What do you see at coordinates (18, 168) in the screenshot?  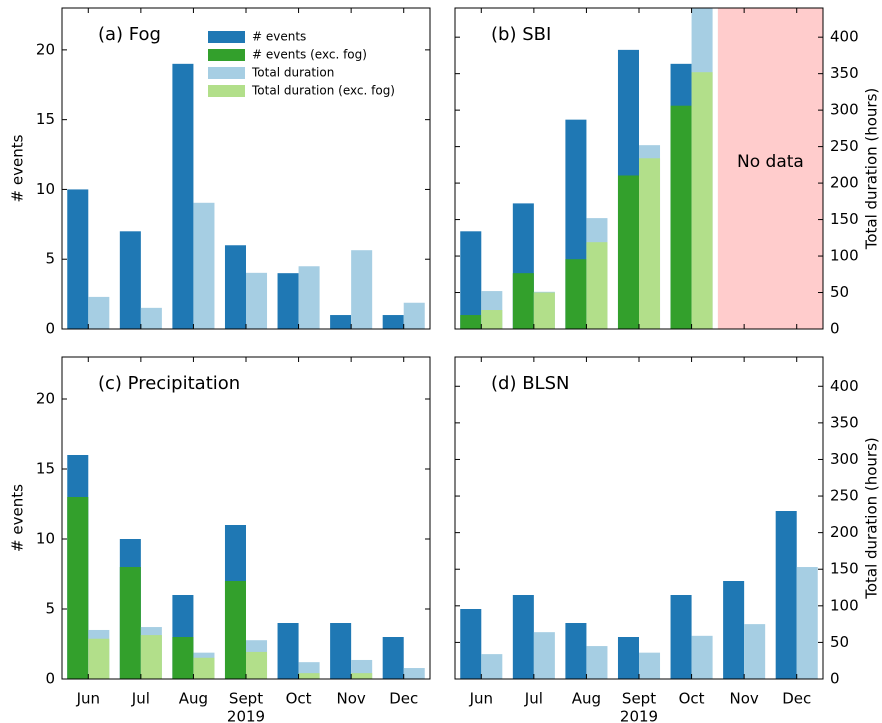 I see `y-axis-label: # events` at bounding box center [18, 168].